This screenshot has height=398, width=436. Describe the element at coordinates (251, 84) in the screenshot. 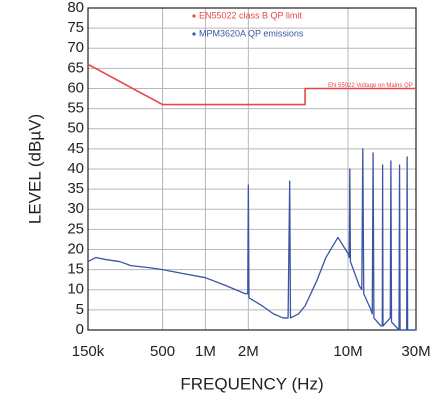

I see `series-line` at that location.